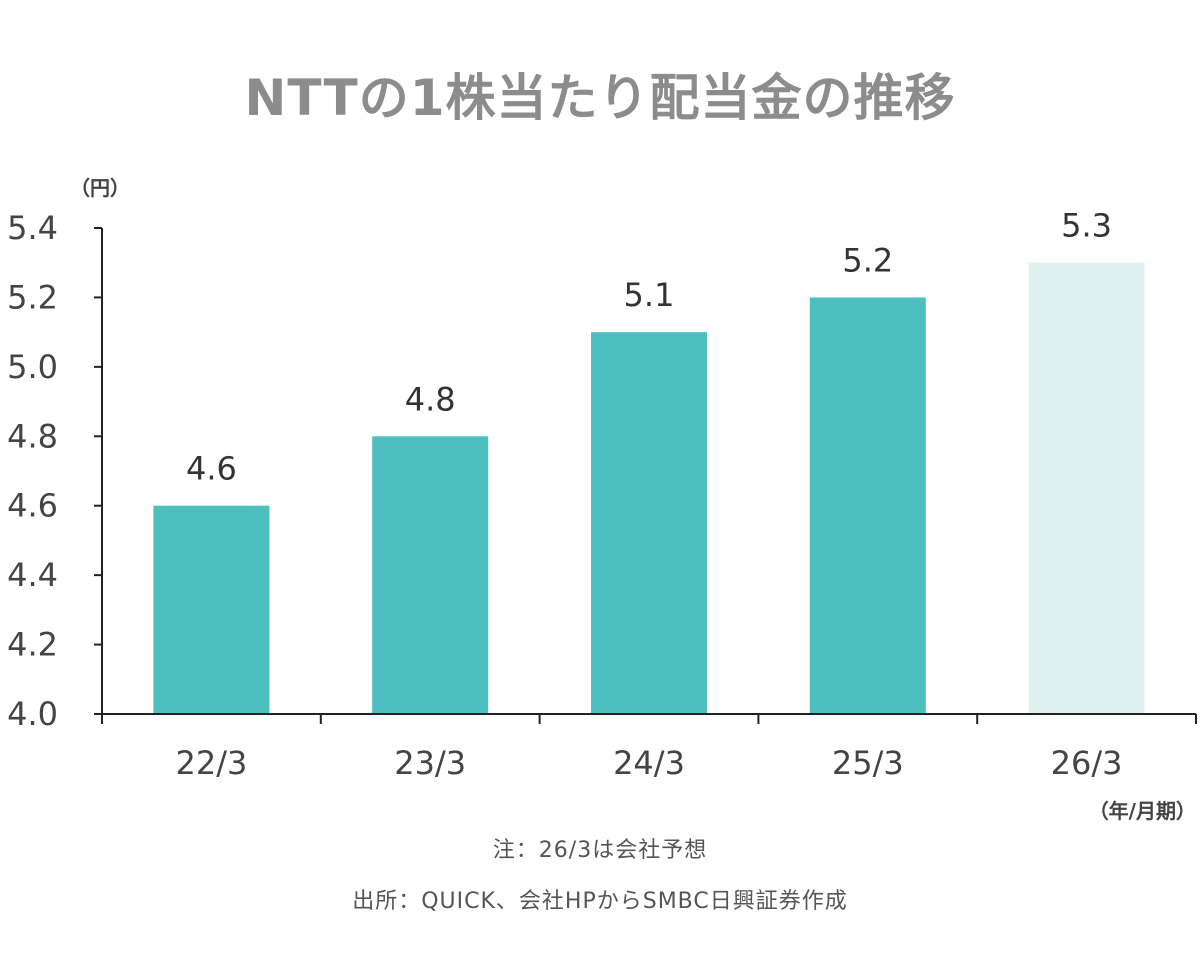 The width and height of the screenshot is (1200, 978). What do you see at coordinates (1087, 763) in the screenshot?
I see `x-tick-label: 26/3` at bounding box center [1087, 763].